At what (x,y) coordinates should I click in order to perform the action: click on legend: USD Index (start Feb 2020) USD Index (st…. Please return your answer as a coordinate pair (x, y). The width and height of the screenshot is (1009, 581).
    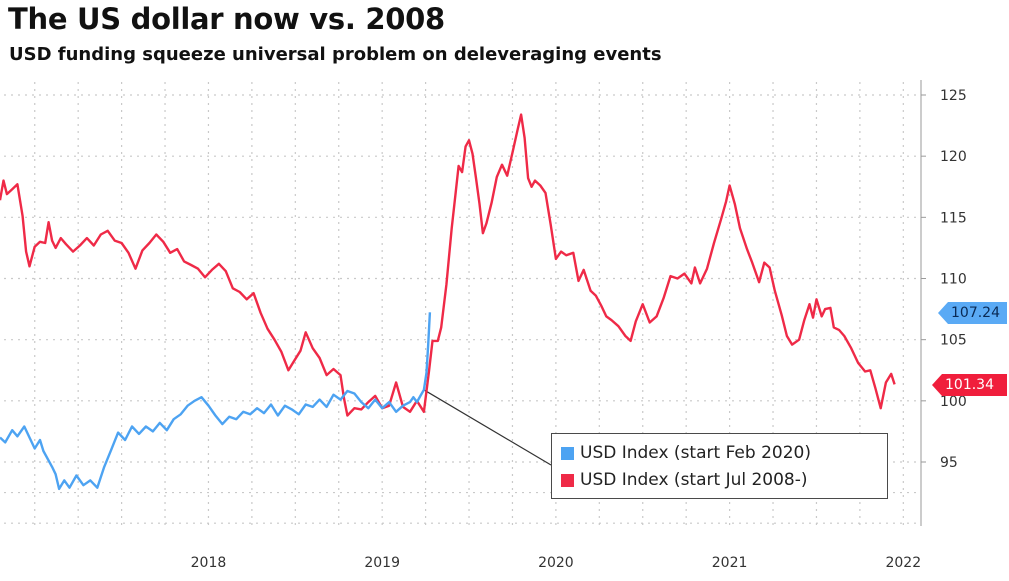
    Looking at the image, I should click on (719, 466).